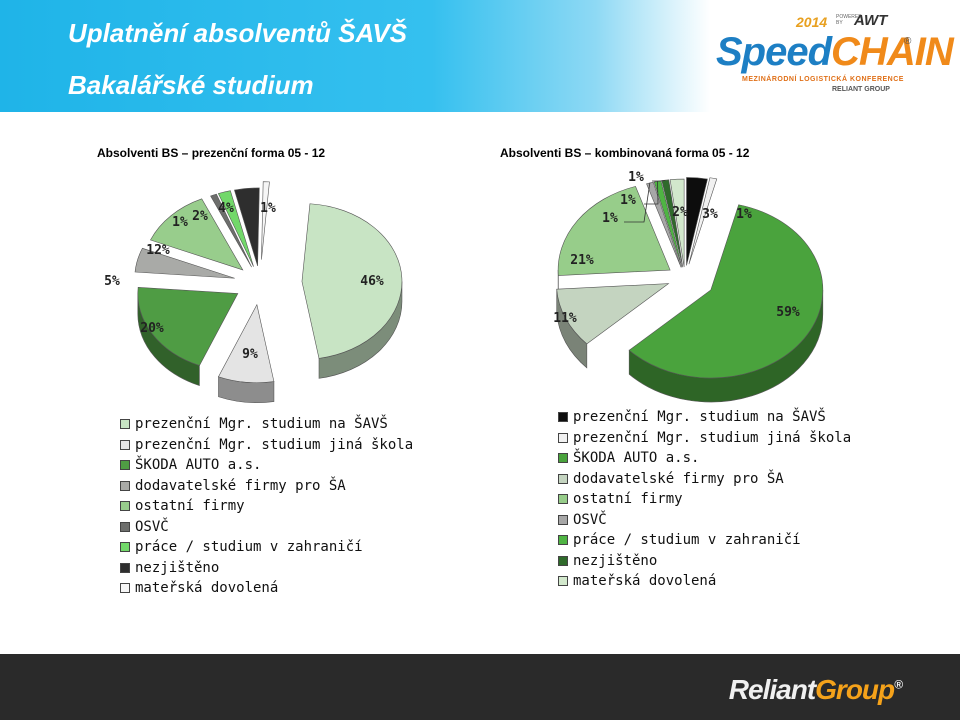  Describe the element at coordinates (704, 417) in the screenshot. I see `kombinovana-legend-item-prezencni-mgr-studium-na-savs: prezenční Mgr. studium na ŠAVŠ` at that location.